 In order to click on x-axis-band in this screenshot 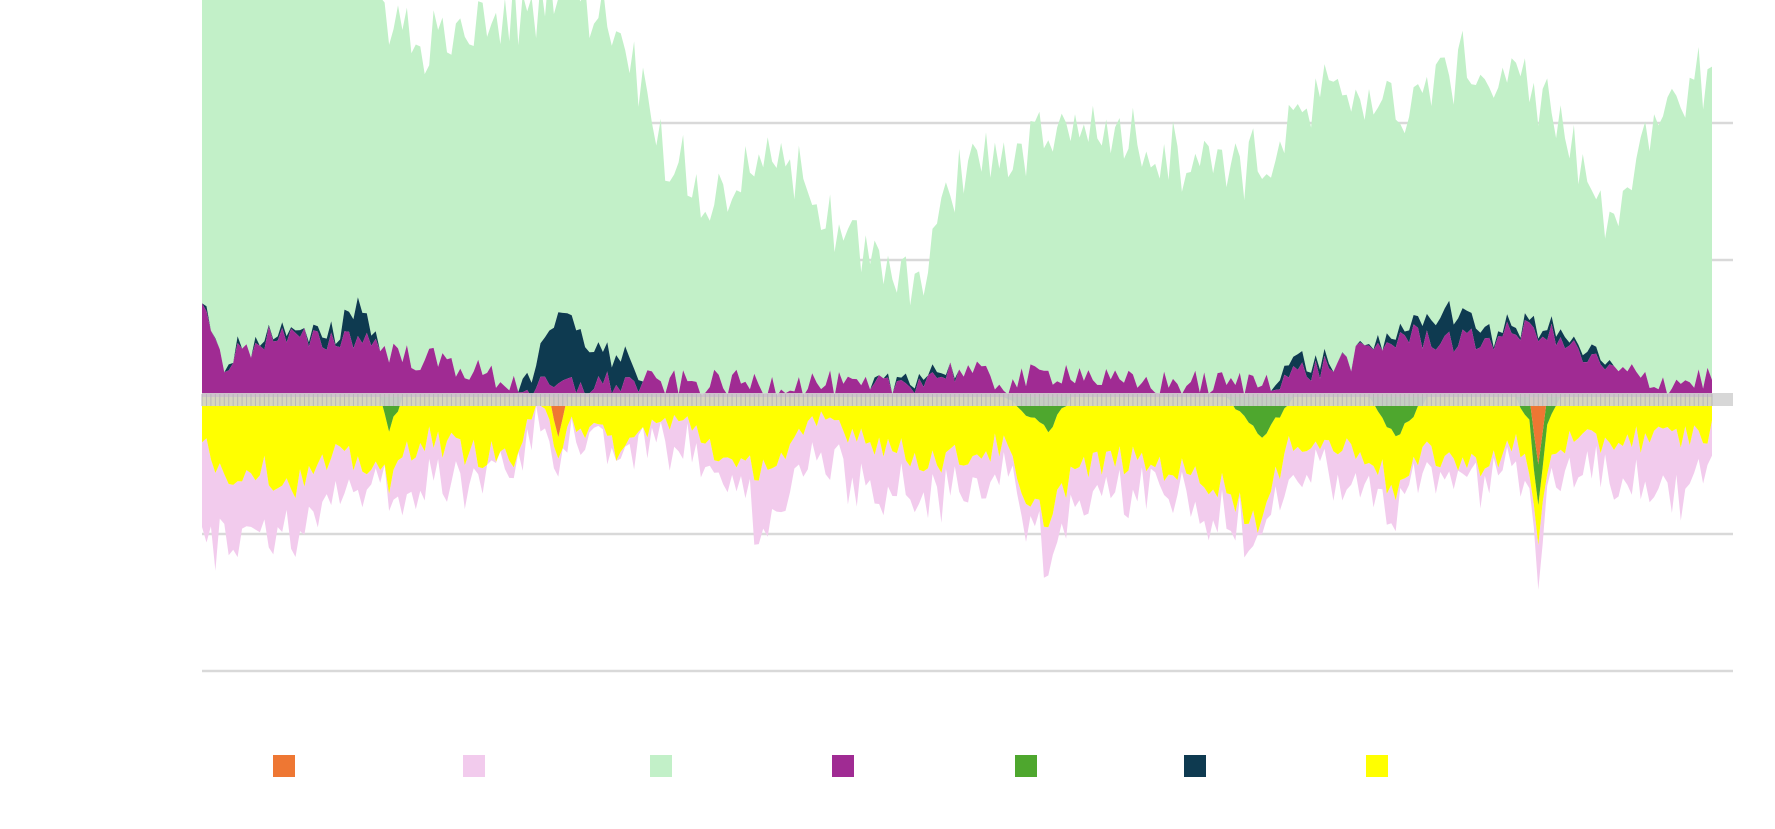, I will do `click(967, 399)`.